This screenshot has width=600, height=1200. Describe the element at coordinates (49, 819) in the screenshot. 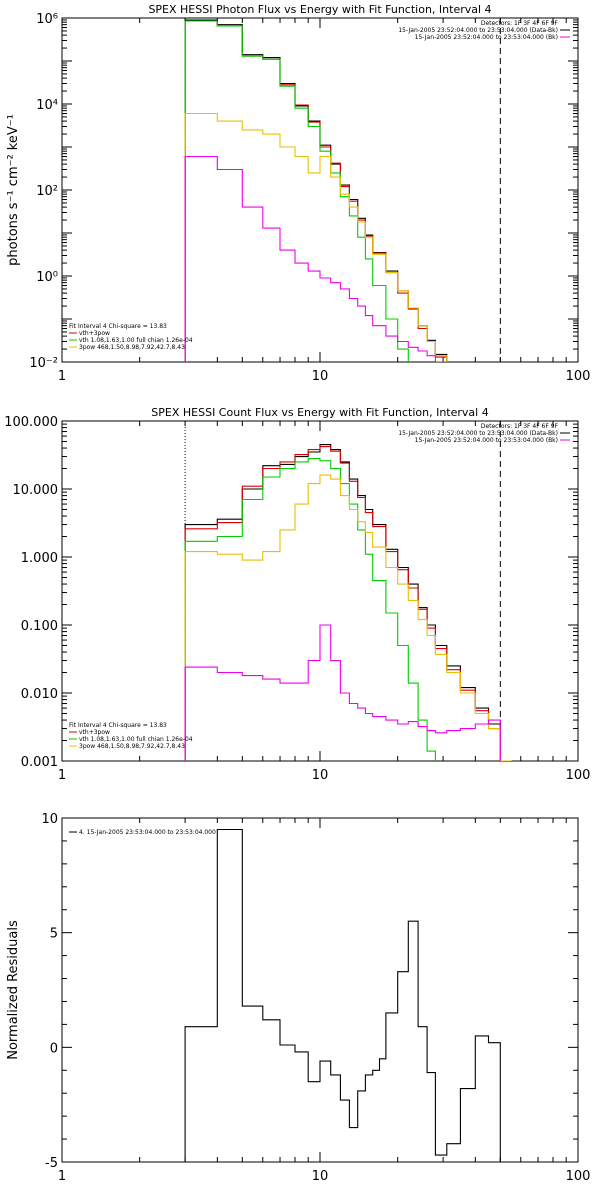

I see `y-tick-label: 10` at that location.